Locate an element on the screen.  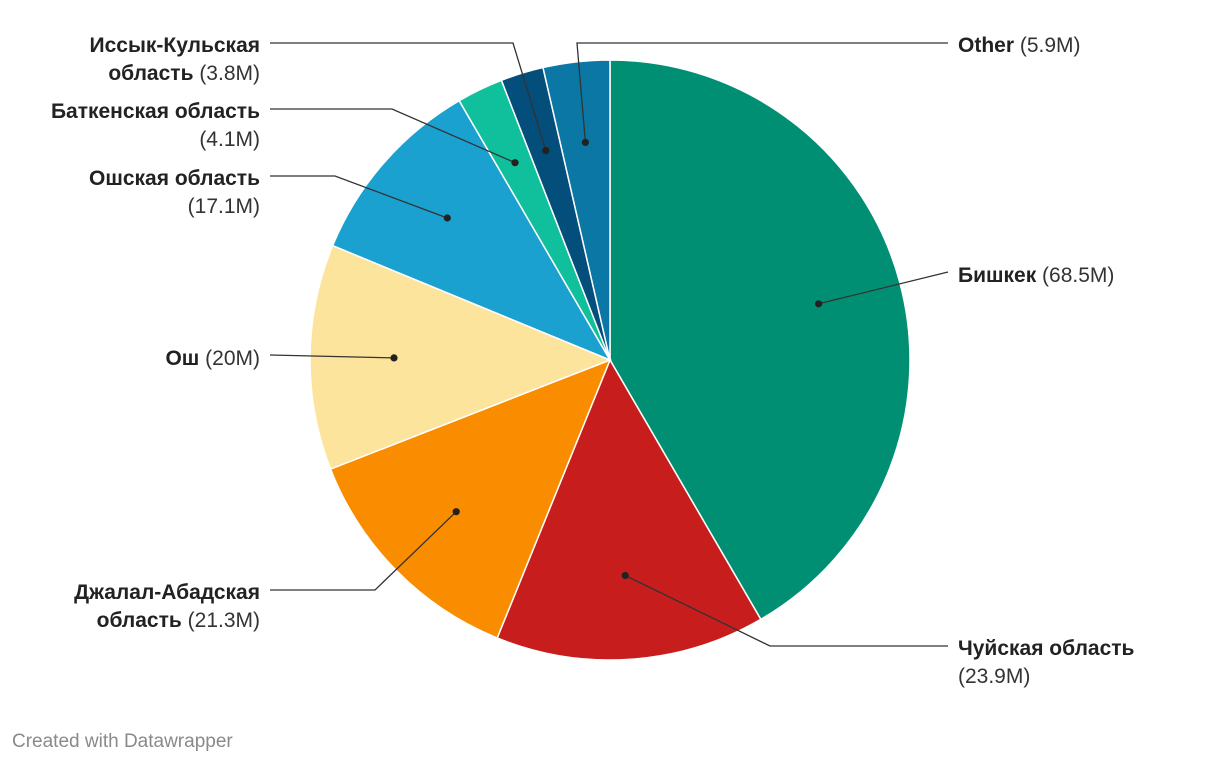
slice-label: Иссык-Кульская область (3.8M) is located at coordinates (175, 59).